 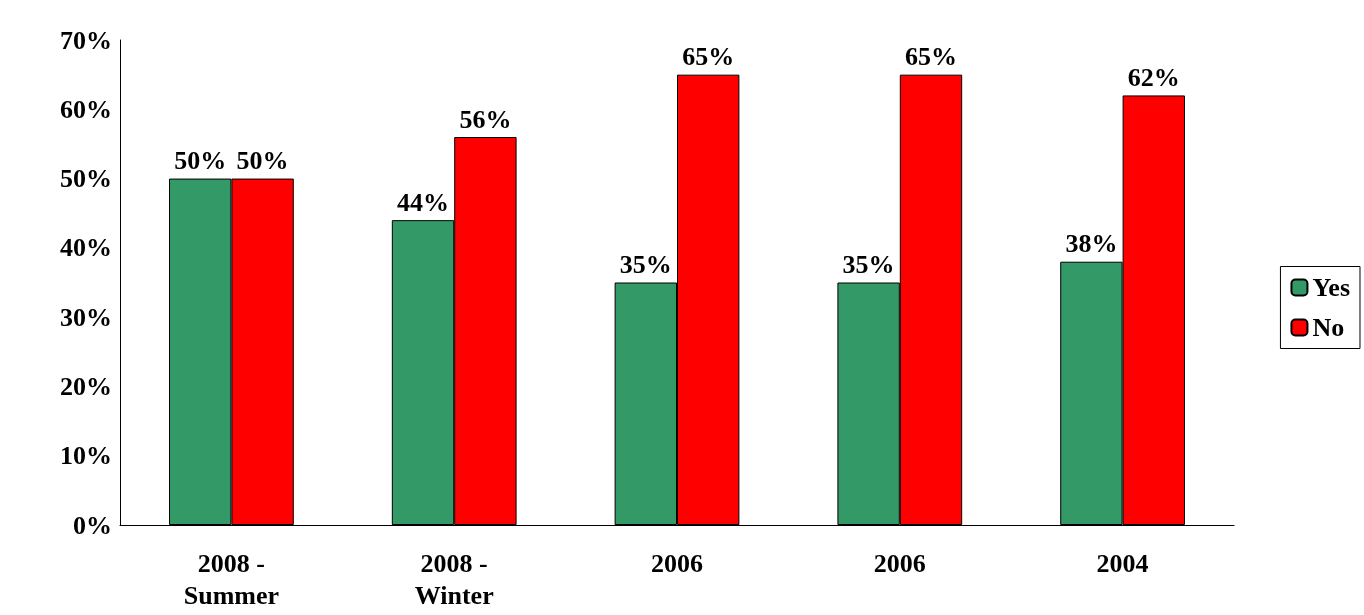 What do you see at coordinates (86, 317) in the screenshot?
I see `y-tick-label: 30%` at bounding box center [86, 317].